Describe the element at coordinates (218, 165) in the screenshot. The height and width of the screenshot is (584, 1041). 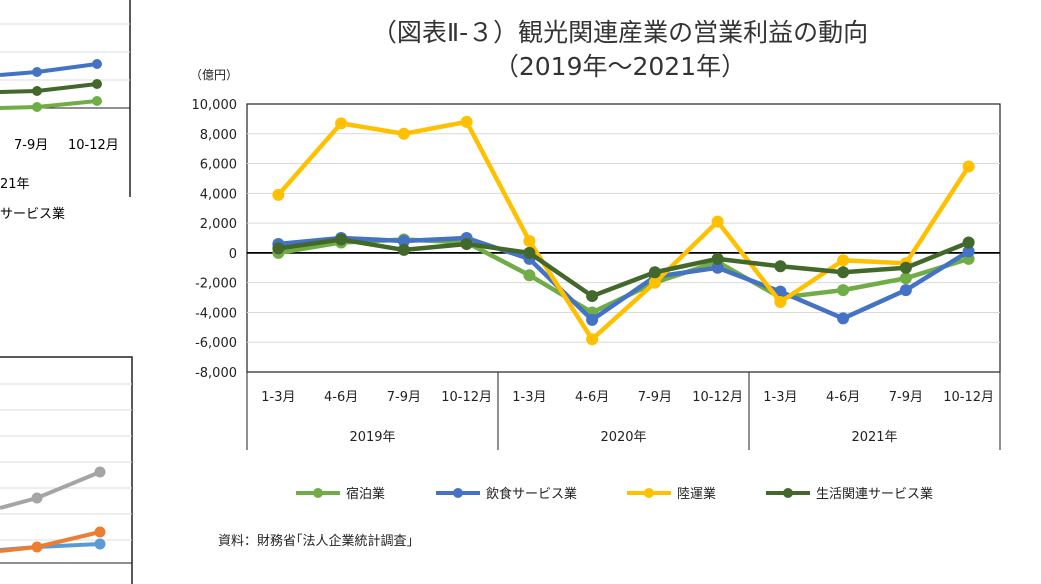
I see `y-tick-label: 6,000` at that location.